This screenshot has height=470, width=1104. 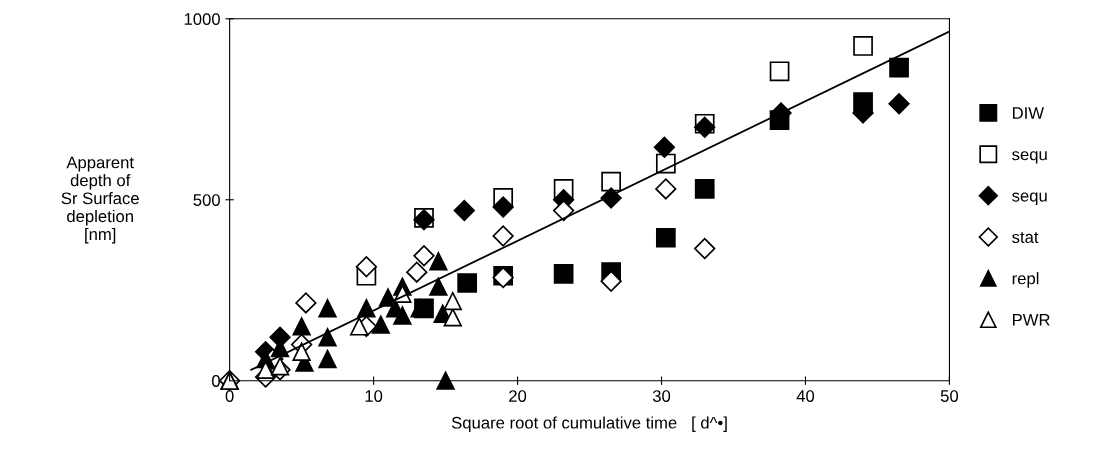 I want to click on y-axis-title: Apparent depth of Sr Surface depletion [nm], so click(x=100, y=200).